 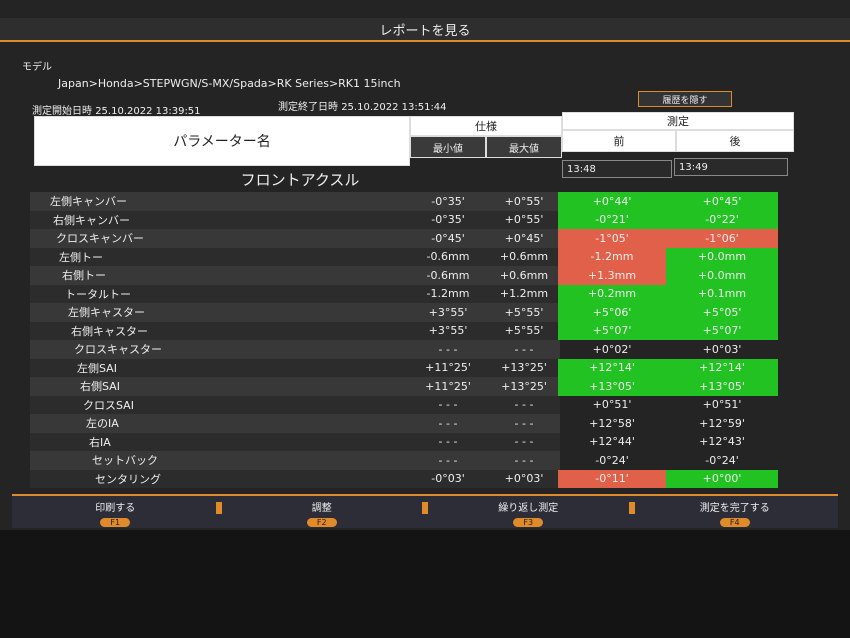 I want to click on measure-before: +0°02', so click(x=612, y=349).